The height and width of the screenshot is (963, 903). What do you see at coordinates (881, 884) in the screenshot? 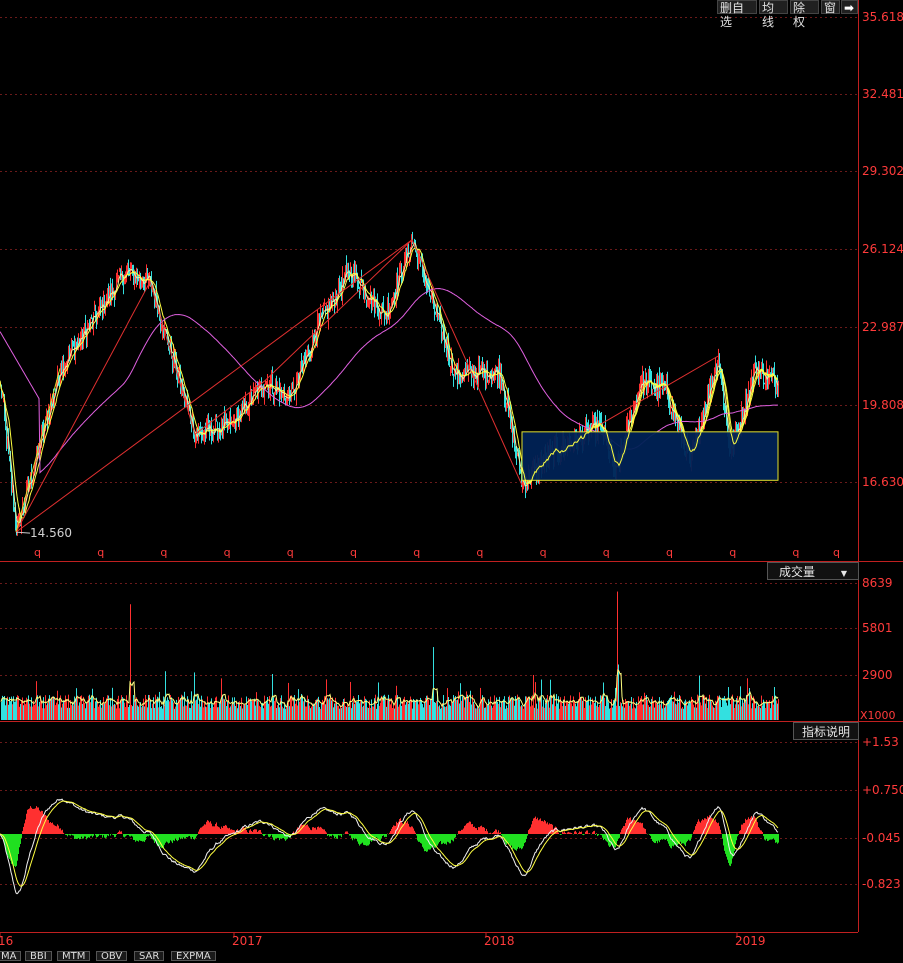
I see `osc-tick-label: -0.823` at bounding box center [881, 884].